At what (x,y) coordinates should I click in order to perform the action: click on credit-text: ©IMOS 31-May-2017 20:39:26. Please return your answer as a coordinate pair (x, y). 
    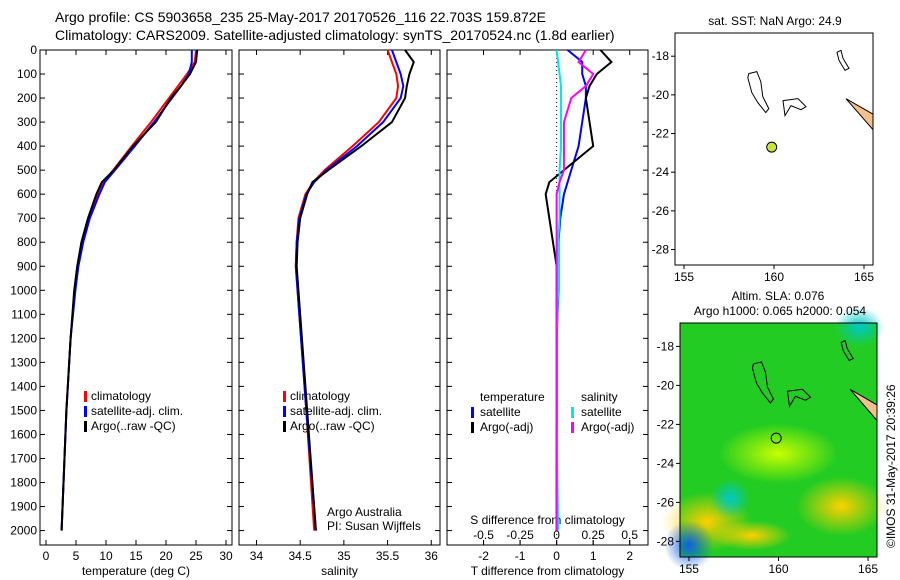
    Looking at the image, I should click on (891, 466).